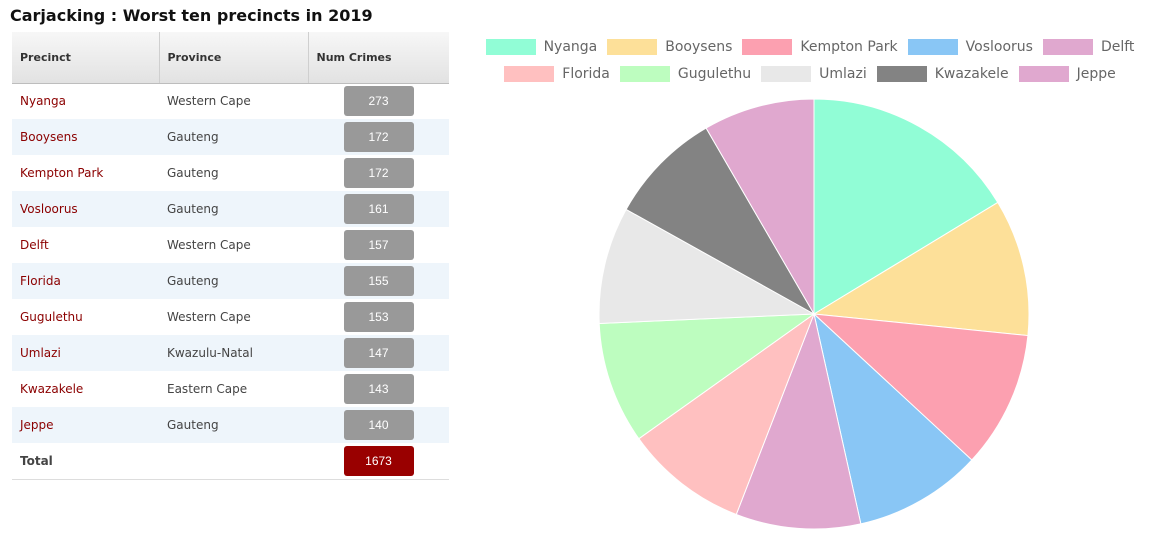  Describe the element at coordinates (378, 58) in the screenshot. I see `header-num-crimes: Num Crimes` at that location.